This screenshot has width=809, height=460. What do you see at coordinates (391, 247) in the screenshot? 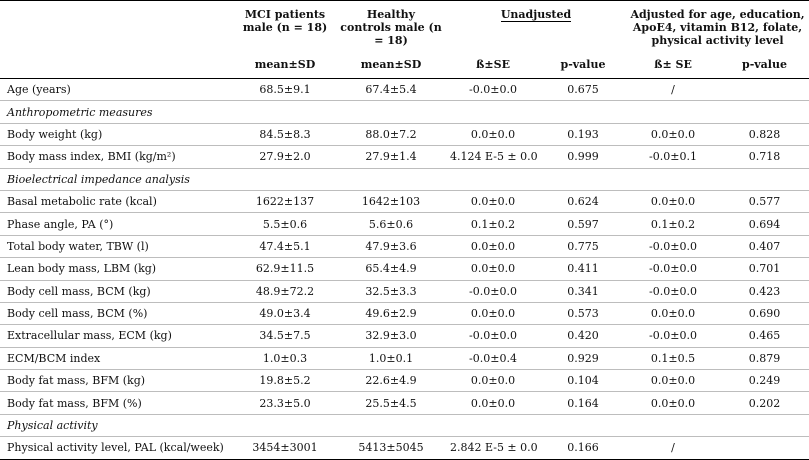
I see `cell-hc-mean: 47.9±3.6` at bounding box center [391, 247].